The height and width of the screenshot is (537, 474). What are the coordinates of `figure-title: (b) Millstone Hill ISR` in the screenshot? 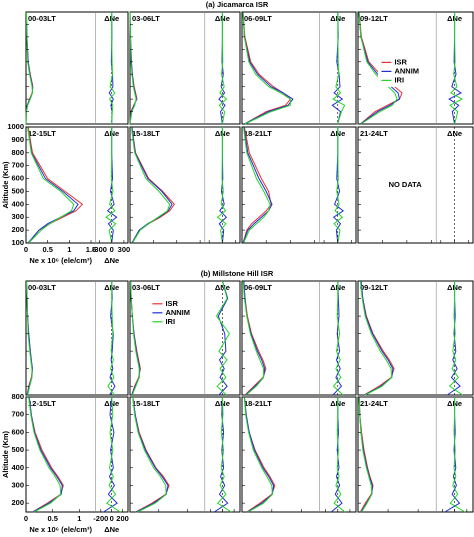 It's located at (237, 273).